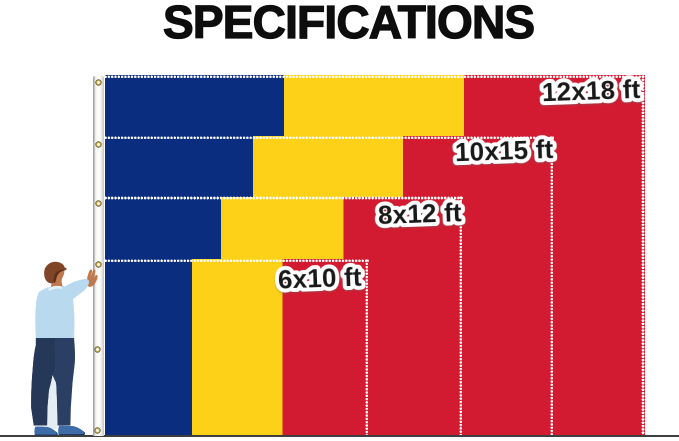  What do you see at coordinates (419, 213) in the screenshot?
I see `svg-text: 8x12 ft` at bounding box center [419, 213].